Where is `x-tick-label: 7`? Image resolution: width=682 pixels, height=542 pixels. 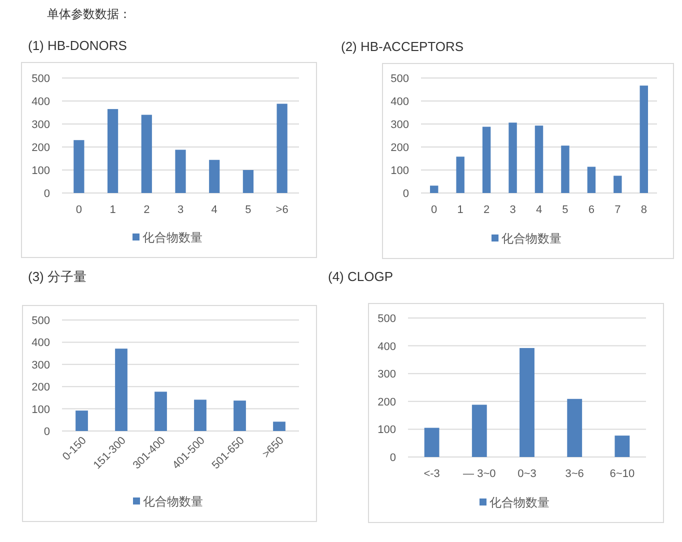 x-tick-label: 7 is located at coordinates (617, 210).